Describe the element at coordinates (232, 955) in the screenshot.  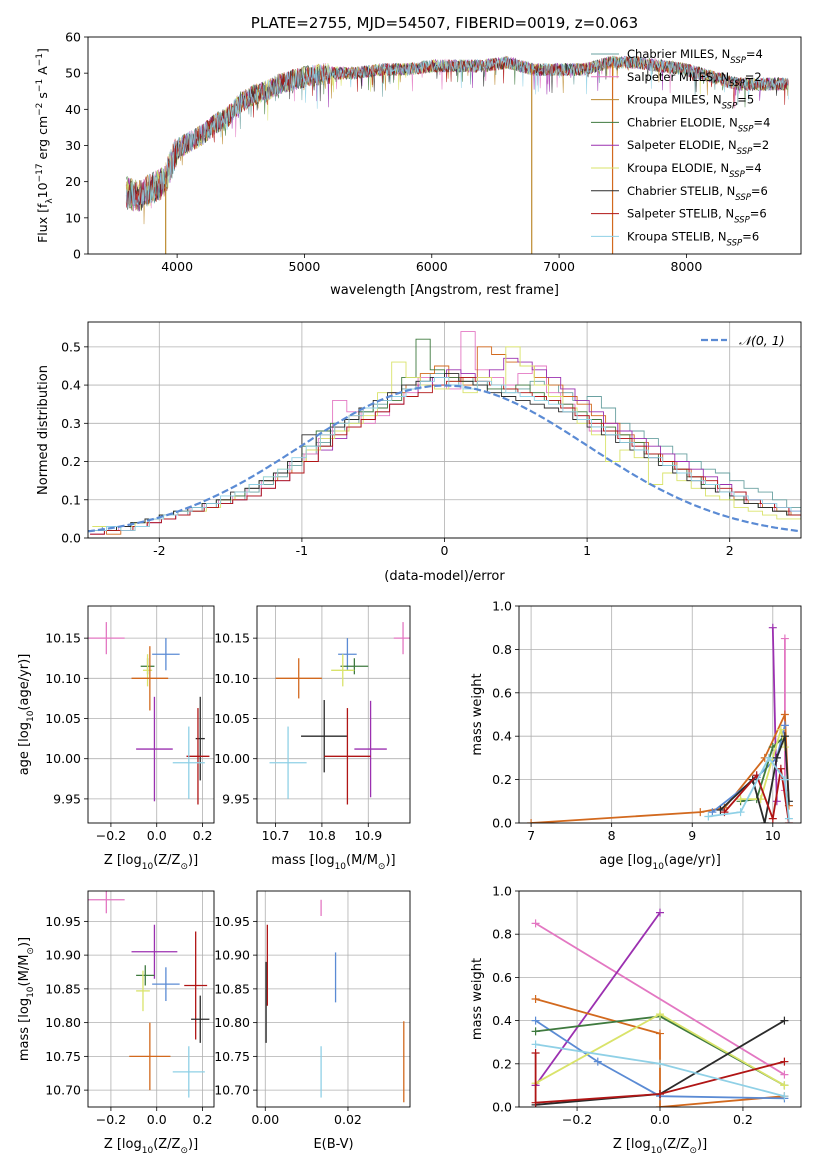
I see `y-tick-label: 10.90` at that location.